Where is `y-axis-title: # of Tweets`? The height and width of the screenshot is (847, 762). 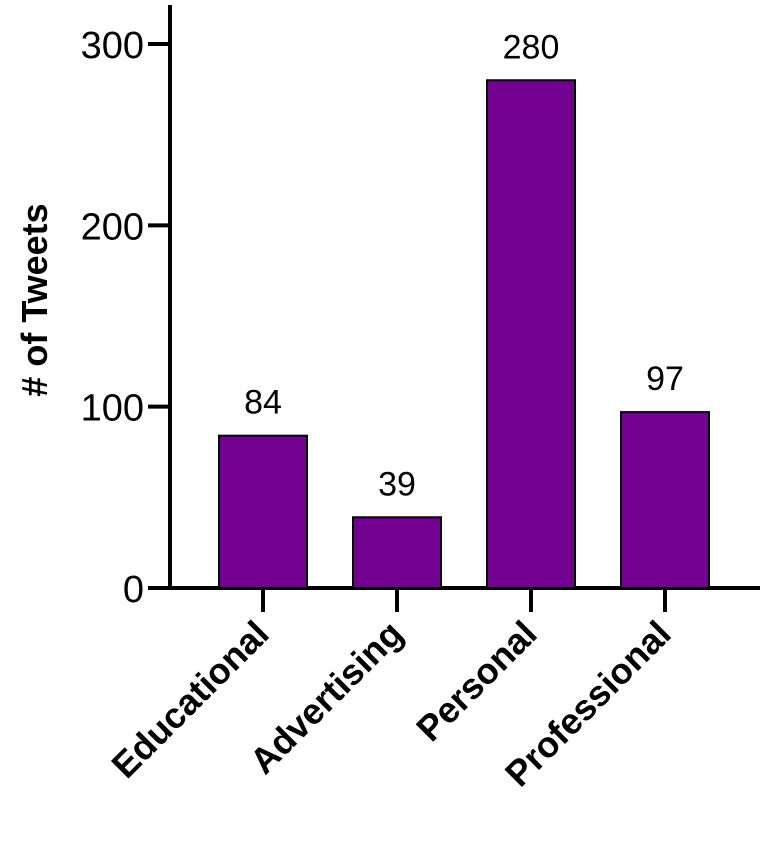
y-axis-title: # of Tweets is located at coordinates (34, 299).